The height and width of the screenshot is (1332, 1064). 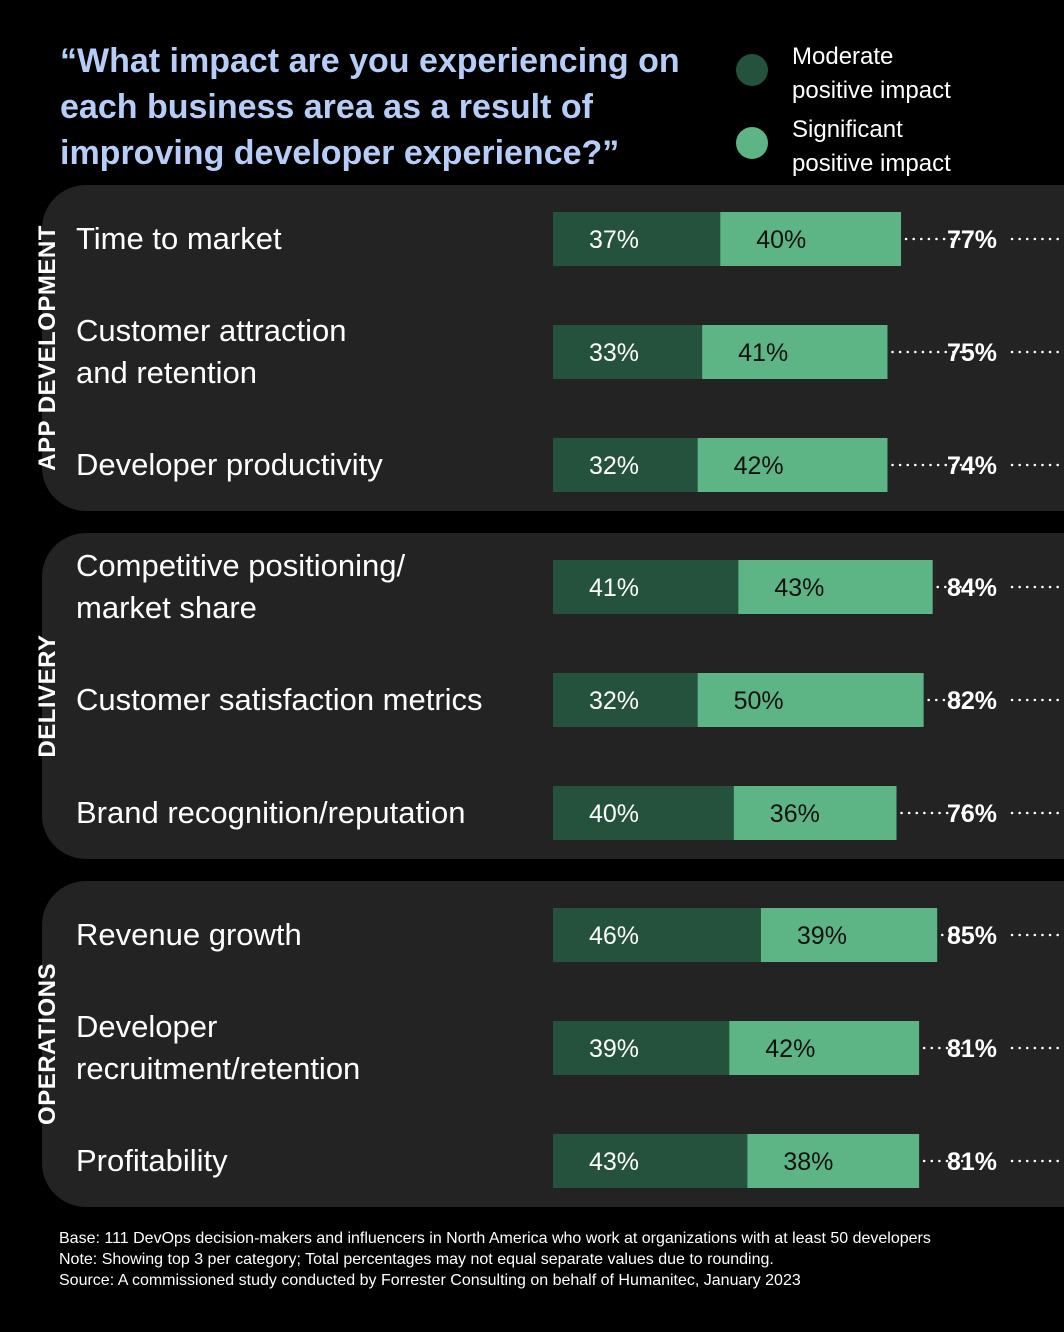 I want to click on data-label-significant: 50%, so click(x=759, y=701).